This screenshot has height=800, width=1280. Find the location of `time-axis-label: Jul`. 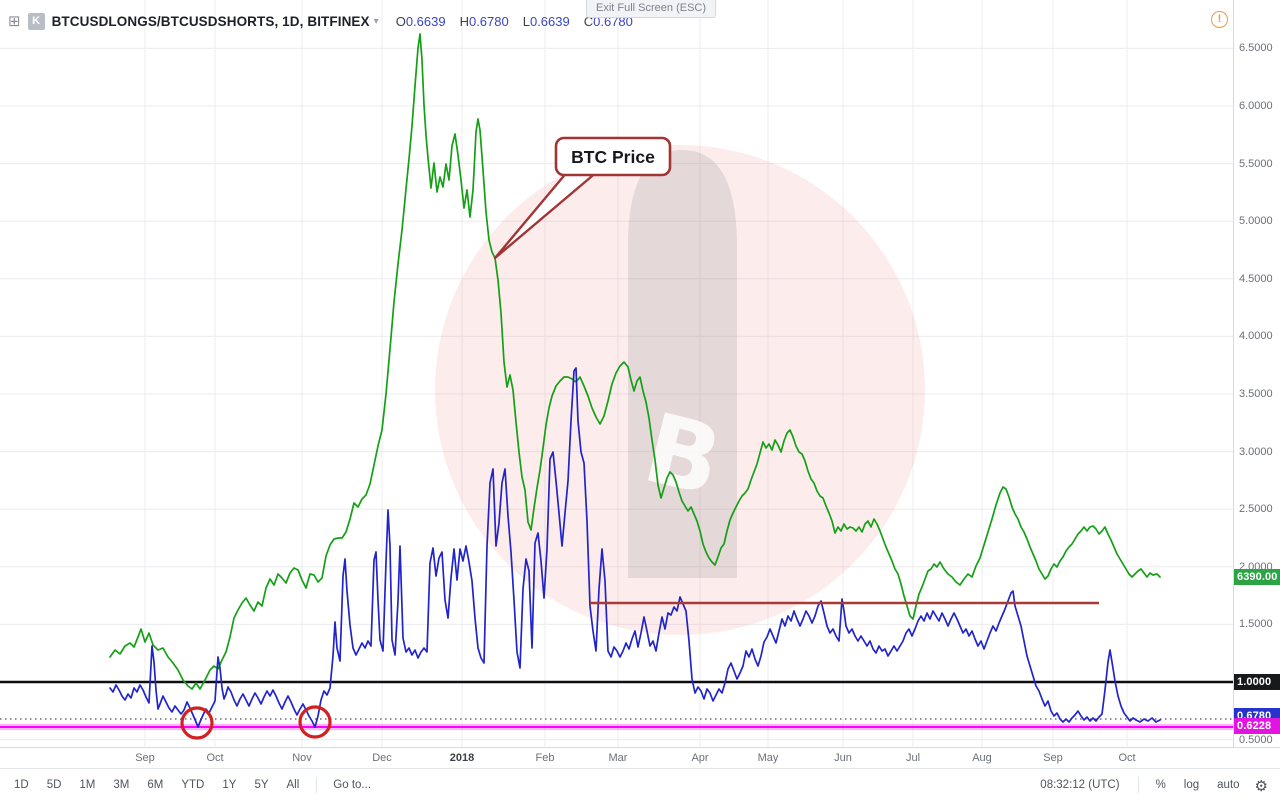

time-axis-label: Jul is located at coordinates (913, 758).